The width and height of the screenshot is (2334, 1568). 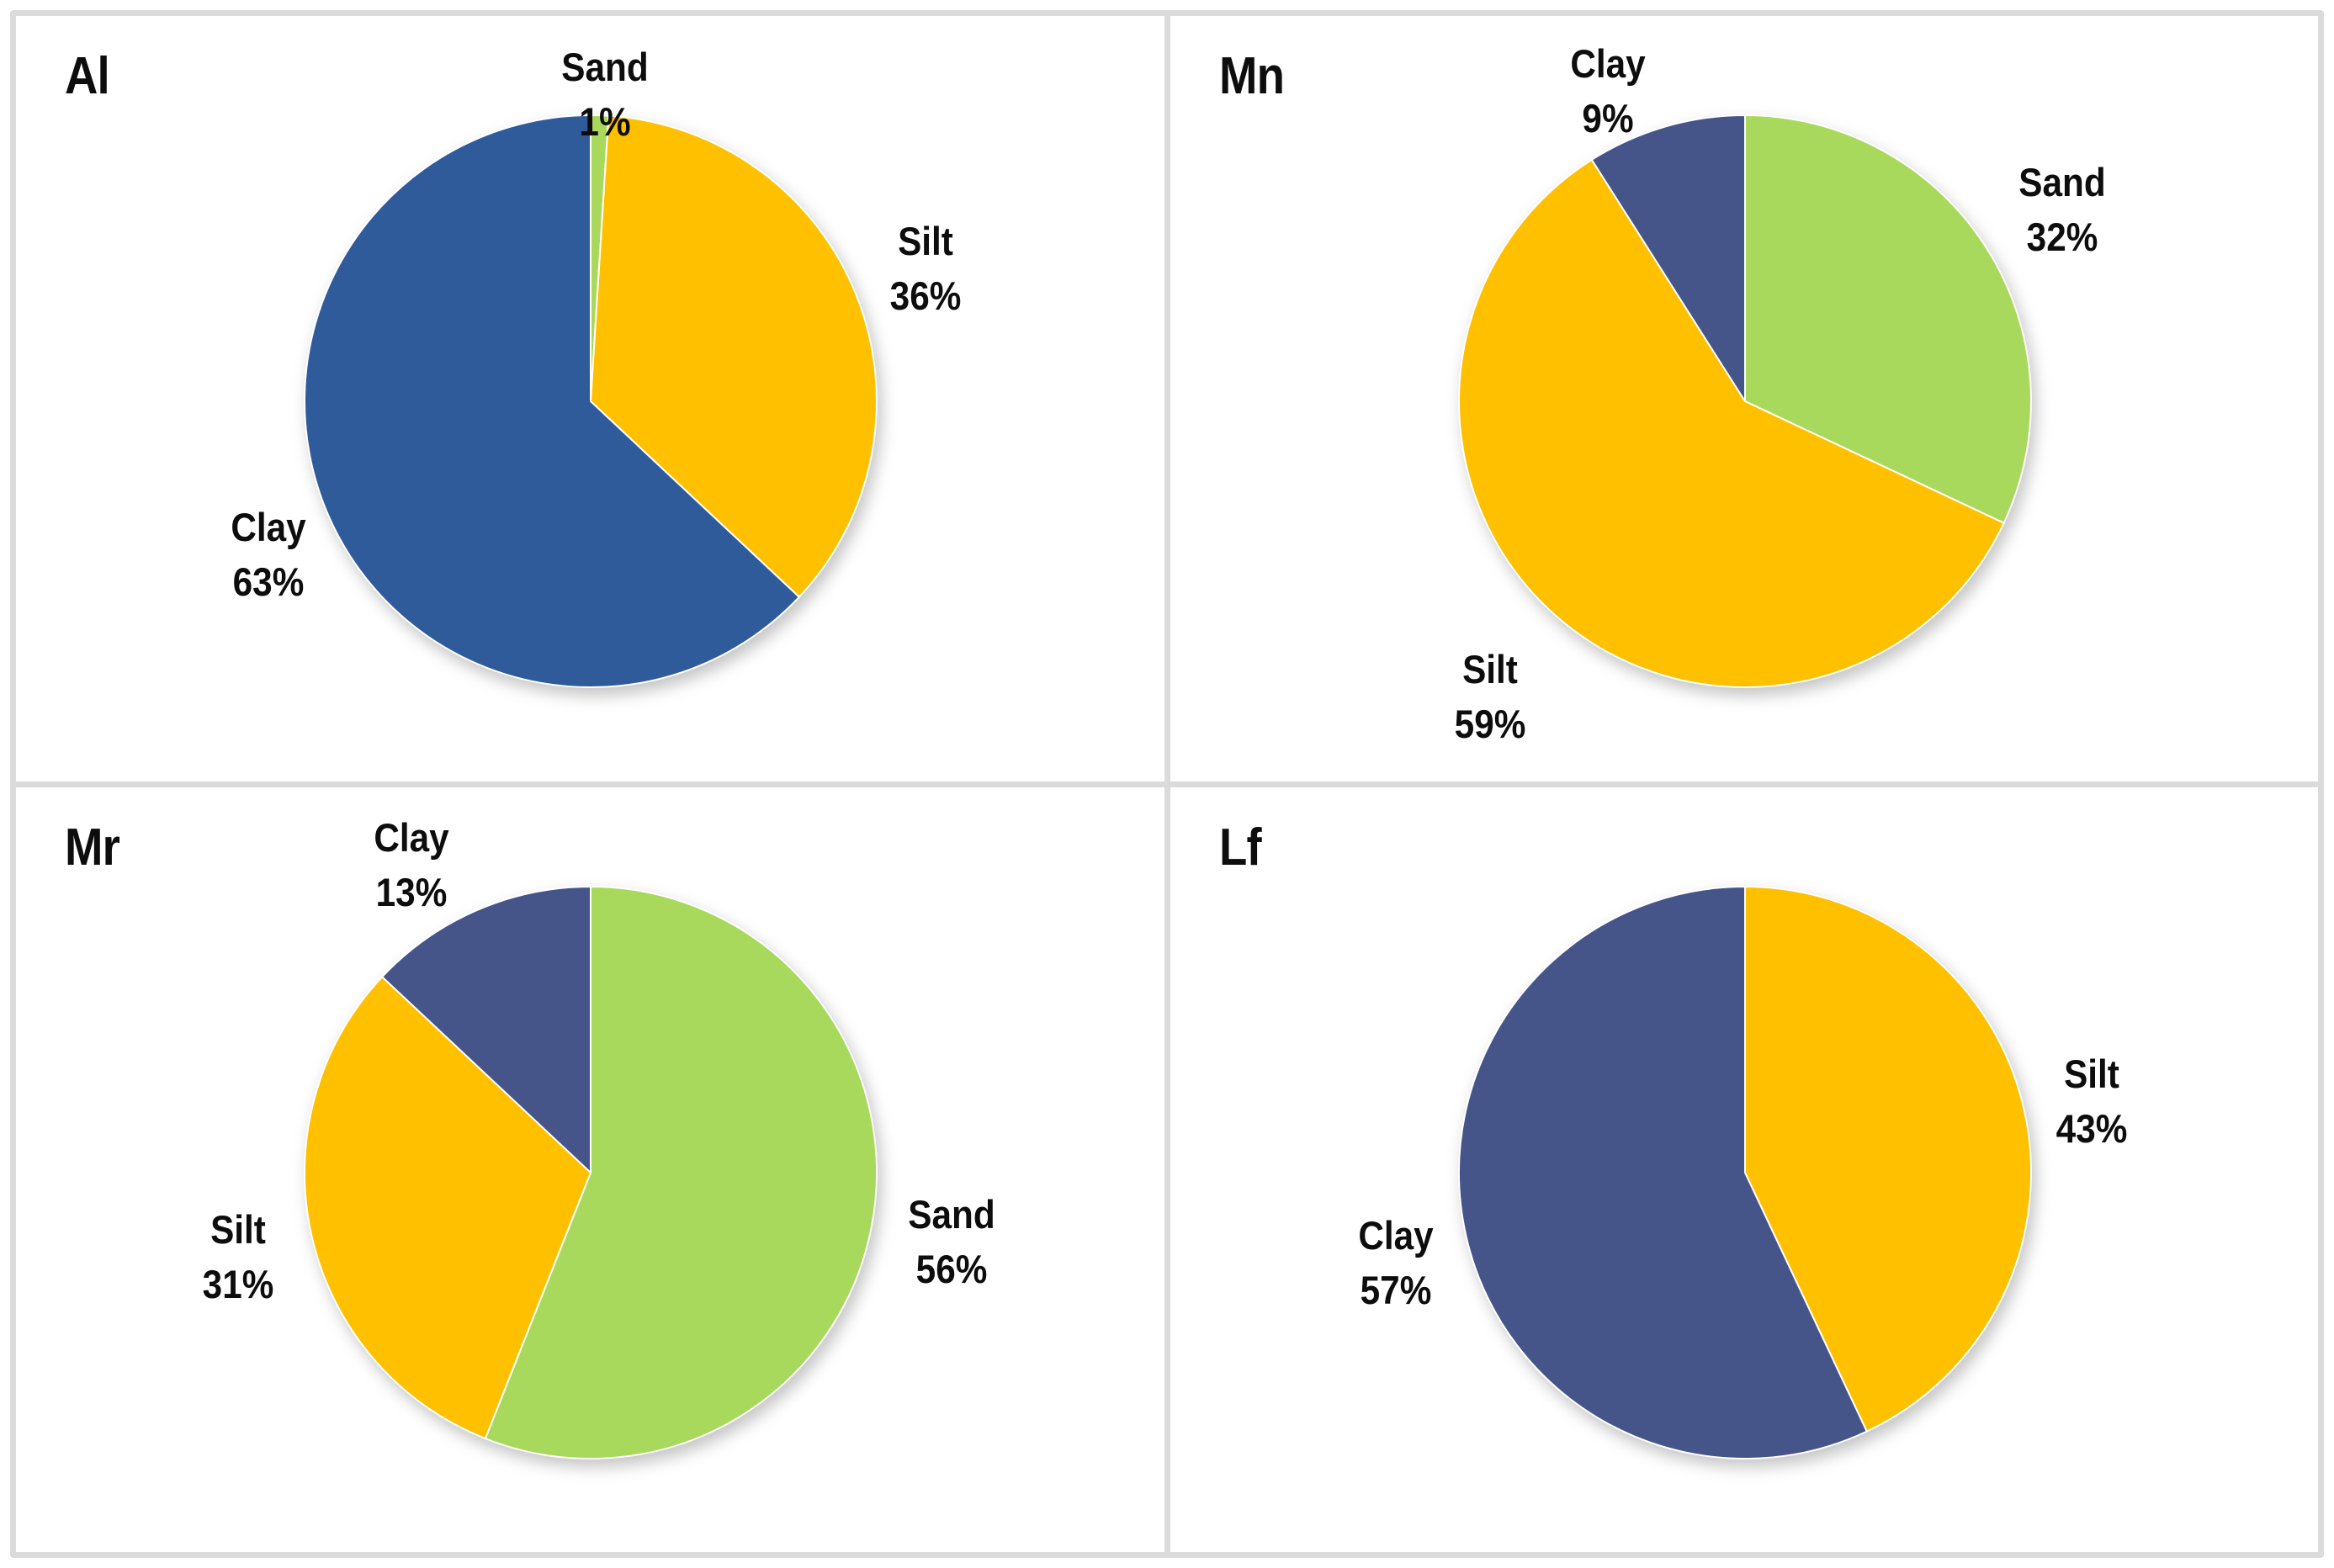 What do you see at coordinates (1887, 319) in the screenshot?
I see `pie-slice-mn-sand` at bounding box center [1887, 319].